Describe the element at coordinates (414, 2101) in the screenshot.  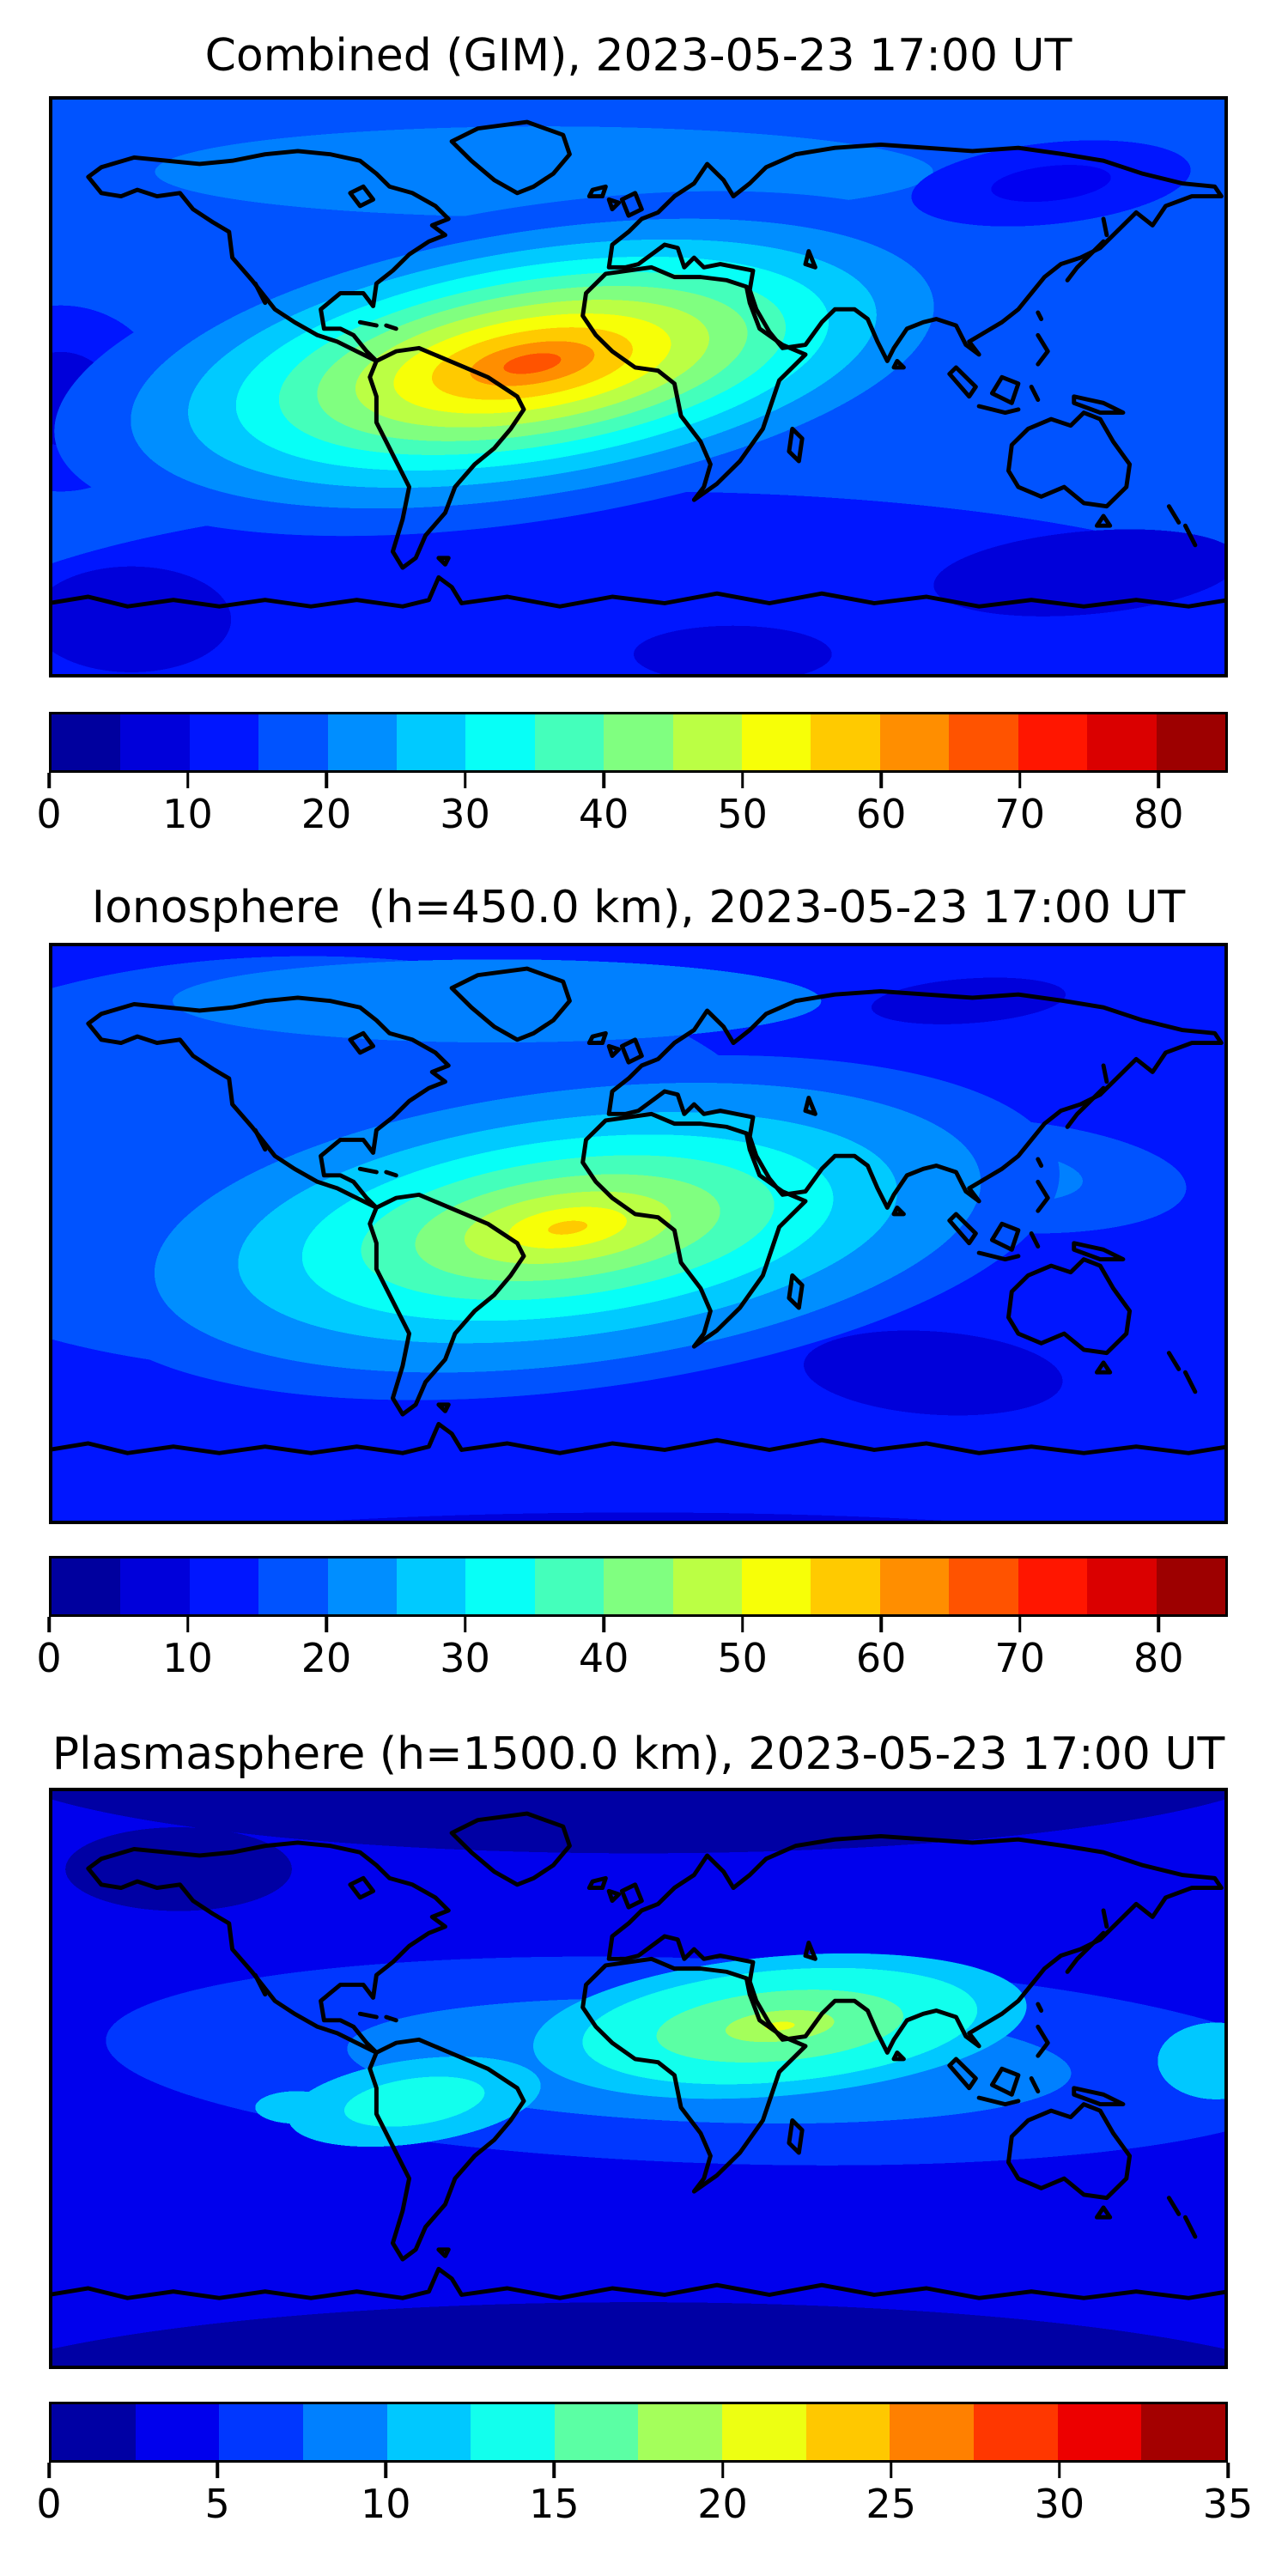
I see `contour-blob-samerica-cyan` at that location.